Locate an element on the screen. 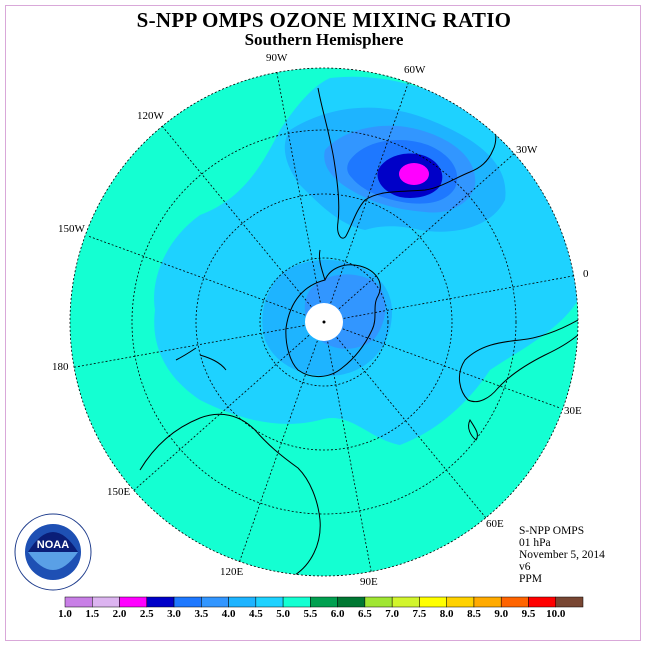  madagascar-coast is located at coordinates (473, 429).